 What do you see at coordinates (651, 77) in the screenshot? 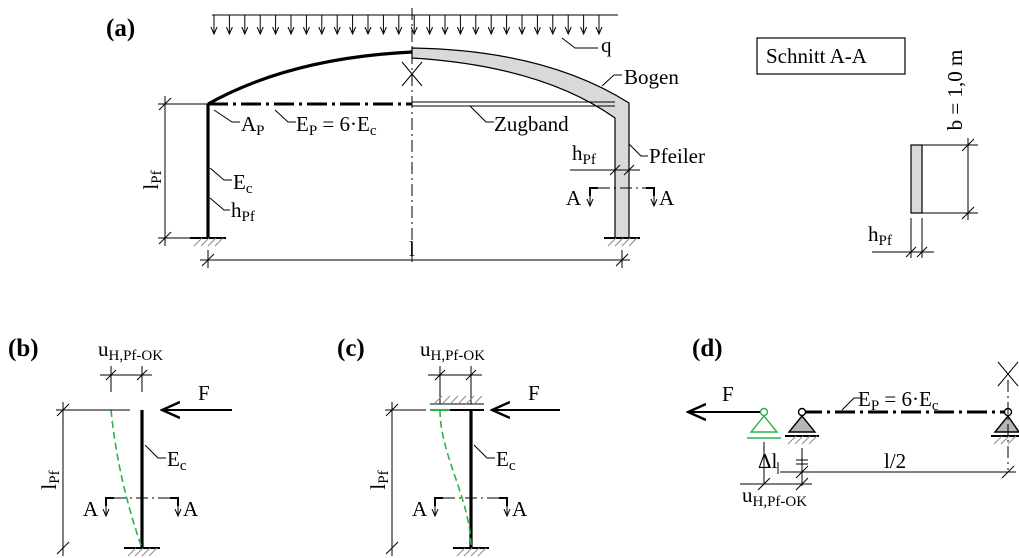
I see `arch-label: Bogen` at bounding box center [651, 77].